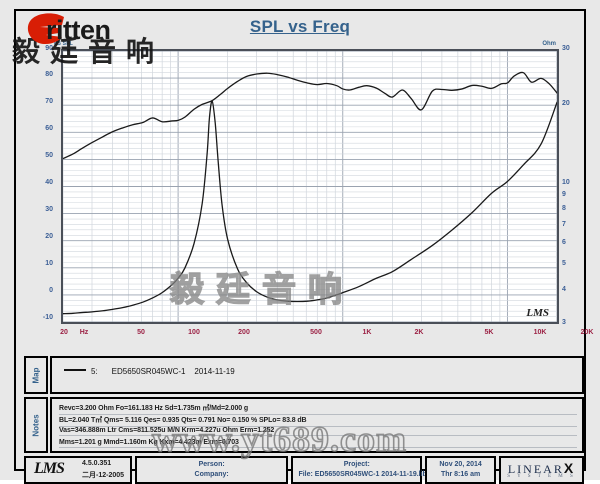 This screenshot has width=600, height=484. Describe the element at coordinates (49, 128) in the screenshot. I see `y-left-tick: 60` at that location.